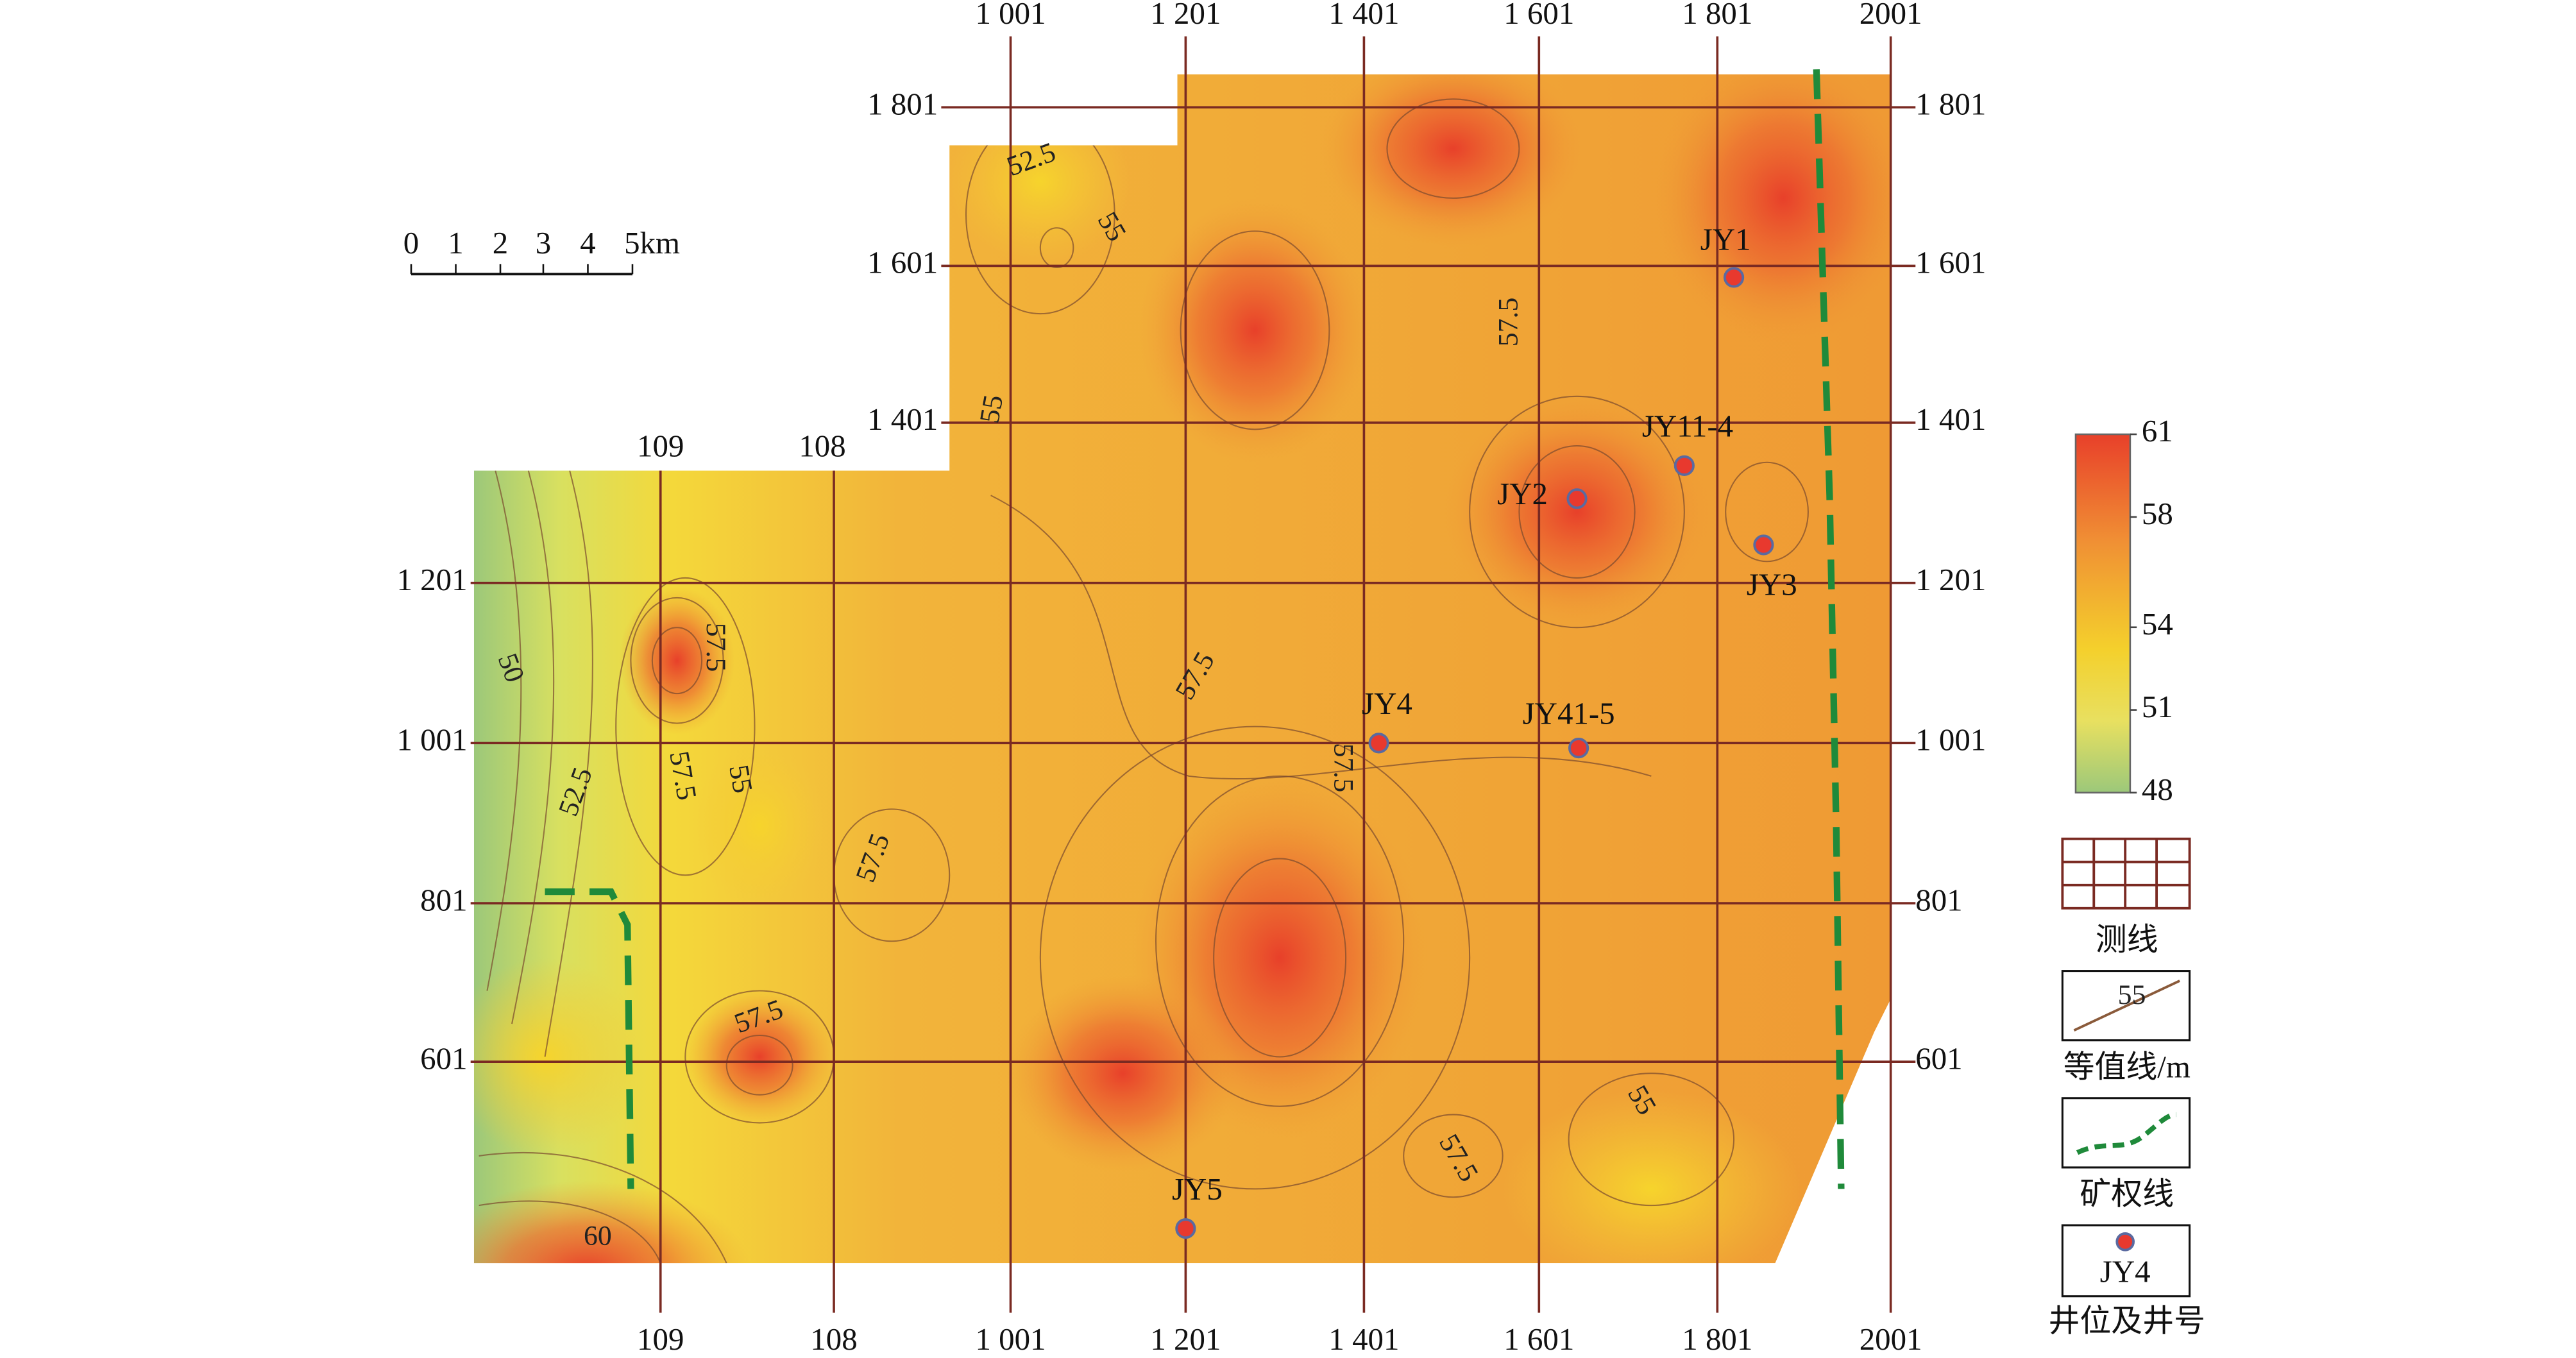 The height and width of the screenshot is (1358, 2576). What do you see at coordinates (1522, 494) in the screenshot?
I see `well-label: JY2` at bounding box center [1522, 494].